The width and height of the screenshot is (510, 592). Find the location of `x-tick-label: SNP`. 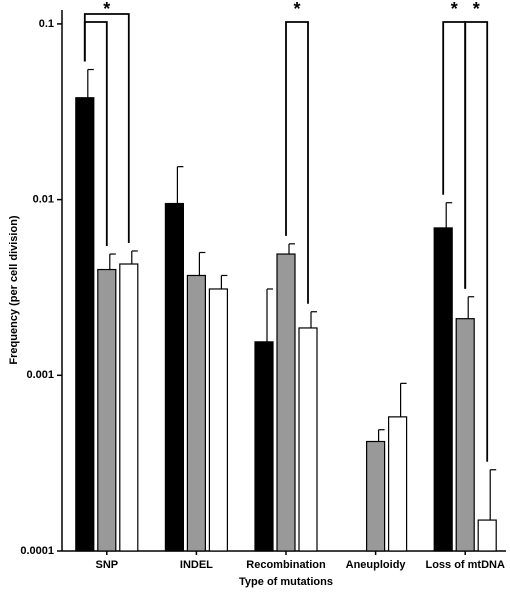

x-tick-label: SNP is located at coordinates (106, 565).